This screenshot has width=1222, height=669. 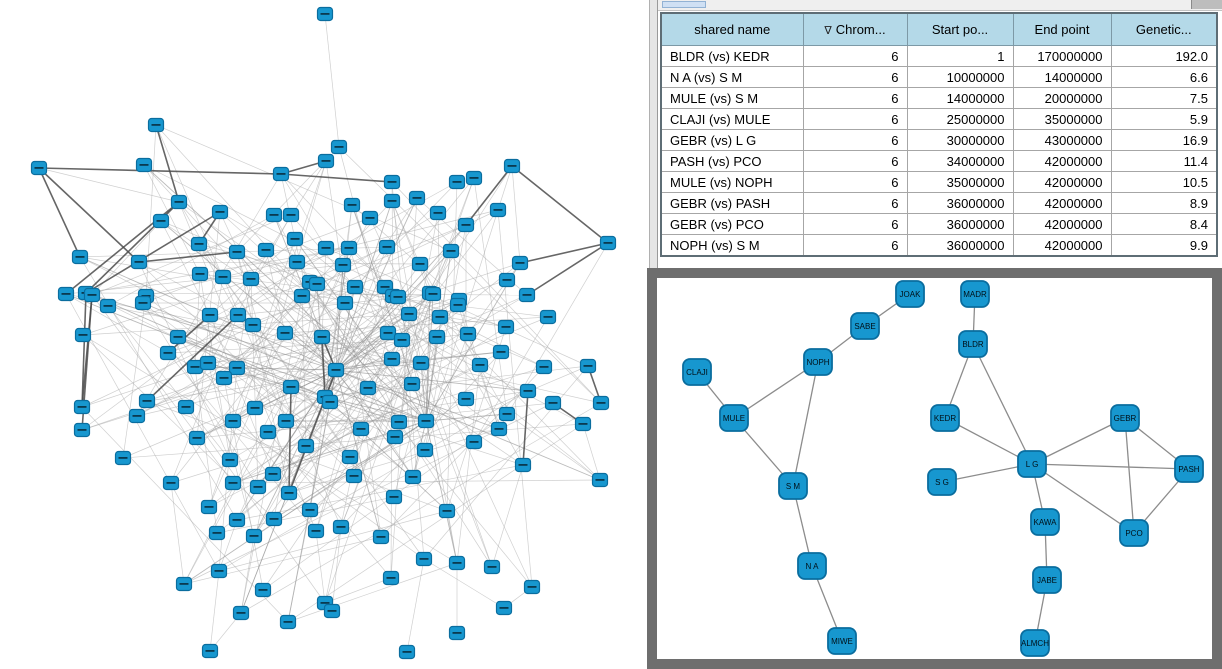 What do you see at coordinates (1062, 98) in the screenshot?
I see `cell-value: 20000000` at bounding box center [1062, 98].